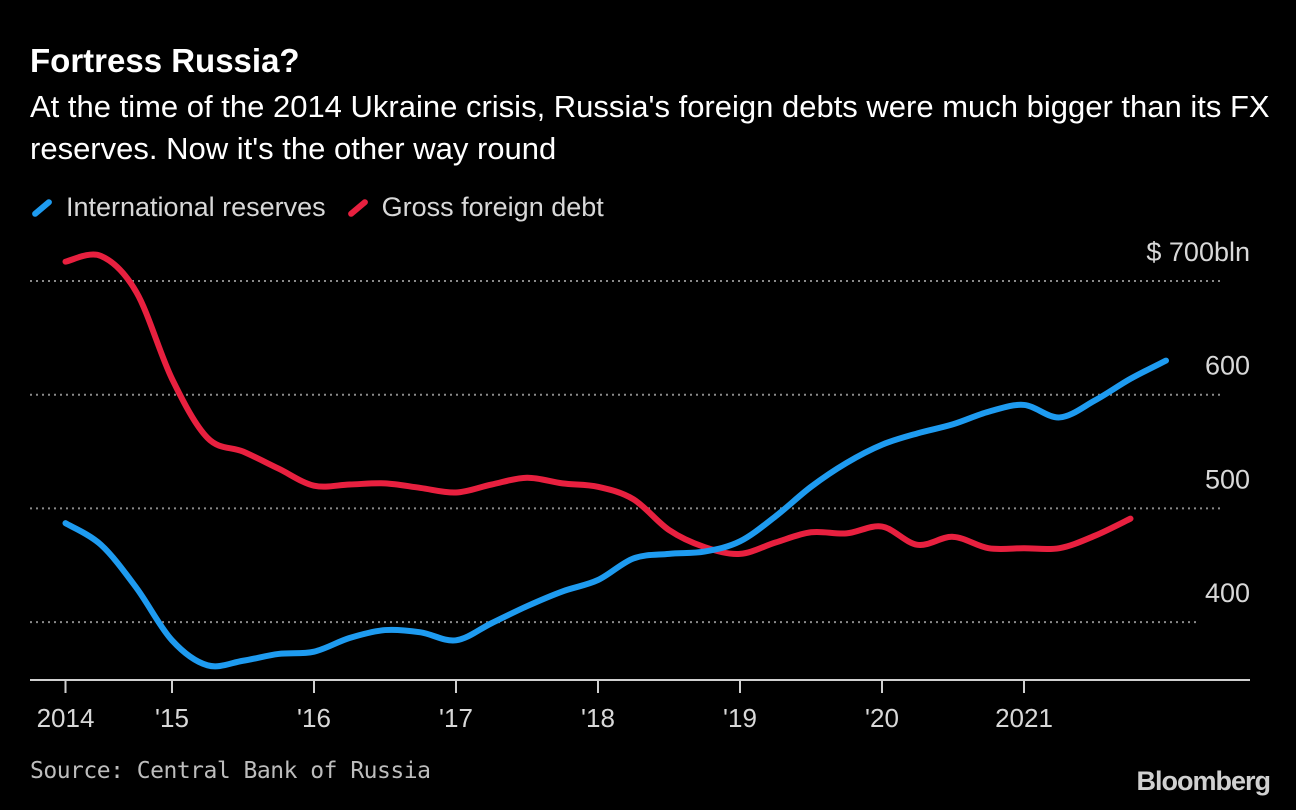  Describe the element at coordinates (165, 60) in the screenshot. I see `chart-title: Fortress Russia?` at that location.